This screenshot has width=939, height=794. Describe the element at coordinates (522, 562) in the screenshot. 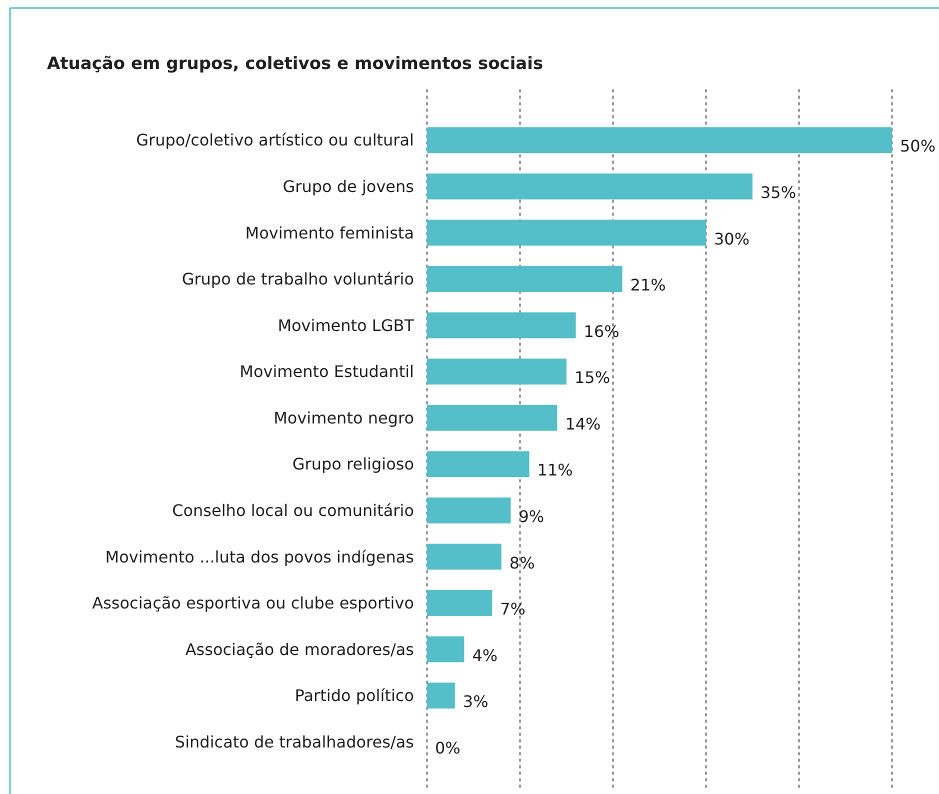

I see `data-label: 8%` at that location.